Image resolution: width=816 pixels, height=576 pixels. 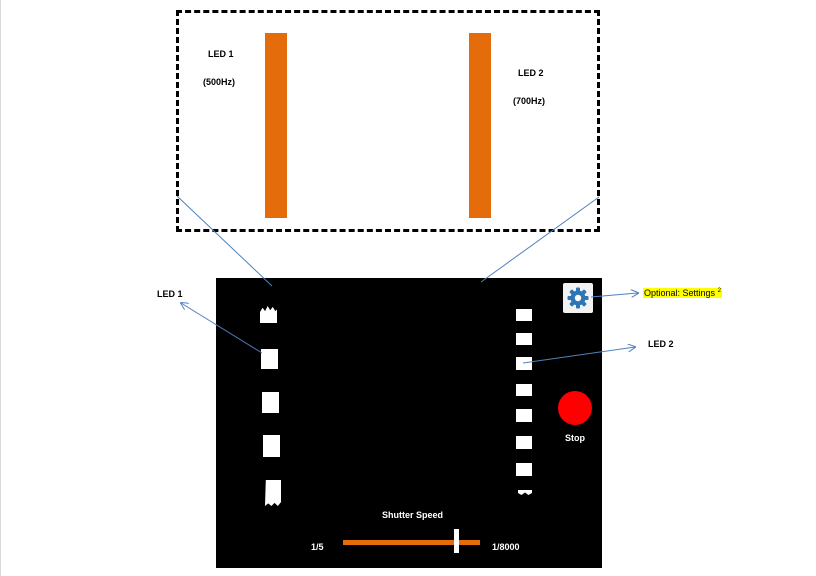 What do you see at coordinates (719, 291) in the screenshot?
I see `settings-footnote-marker: 2` at bounding box center [719, 291].